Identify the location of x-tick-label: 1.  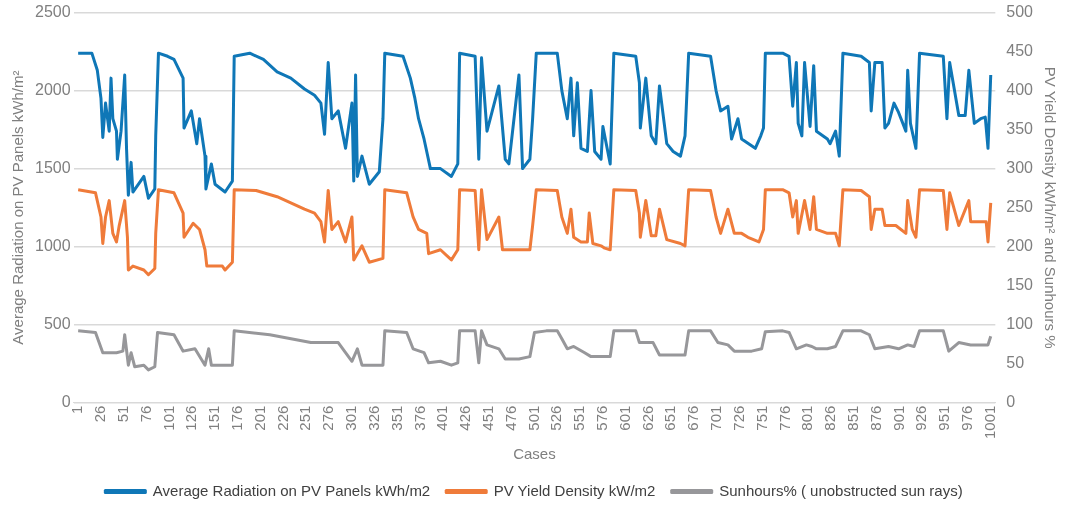
(77, 409).